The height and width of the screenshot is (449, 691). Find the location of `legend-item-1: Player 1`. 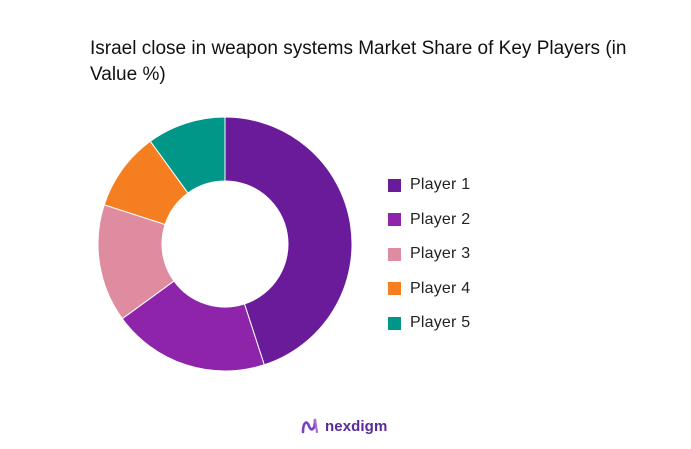

legend-item-1: Player 1 is located at coordinates (429, 185).